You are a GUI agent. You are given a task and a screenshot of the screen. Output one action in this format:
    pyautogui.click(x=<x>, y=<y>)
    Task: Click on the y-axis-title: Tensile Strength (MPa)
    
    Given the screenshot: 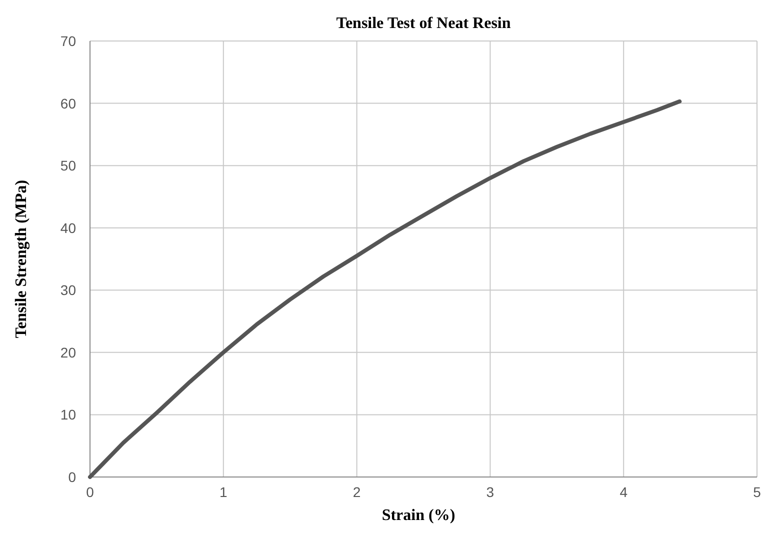 What is the action you would take?
    pyautogui.click(x=21, y=259)
    